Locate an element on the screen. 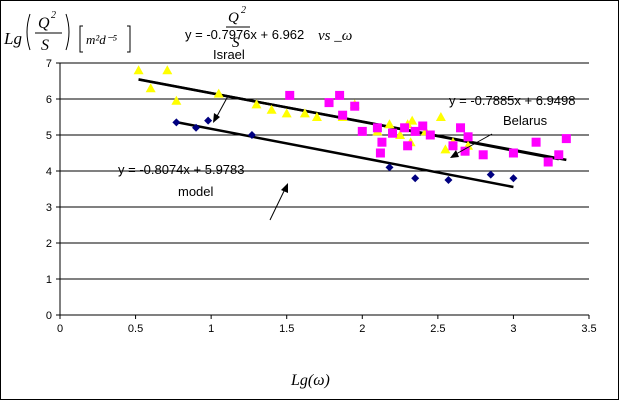 The width and height of the screenshot is (619, 400). overlay-formula: Q 2 S vs _ω is located at coordinates (289, 28).